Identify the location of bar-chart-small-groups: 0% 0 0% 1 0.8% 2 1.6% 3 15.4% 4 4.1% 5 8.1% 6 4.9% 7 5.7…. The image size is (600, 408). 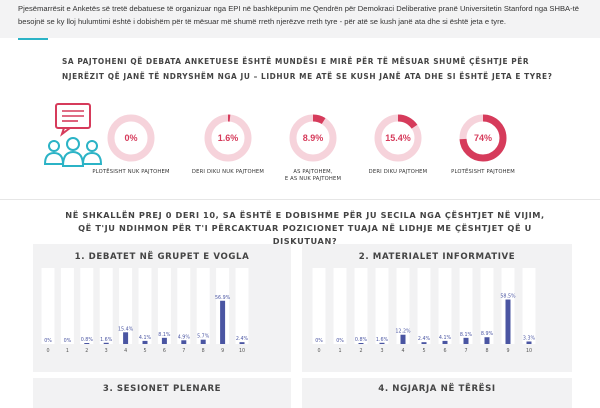
(145, 311).